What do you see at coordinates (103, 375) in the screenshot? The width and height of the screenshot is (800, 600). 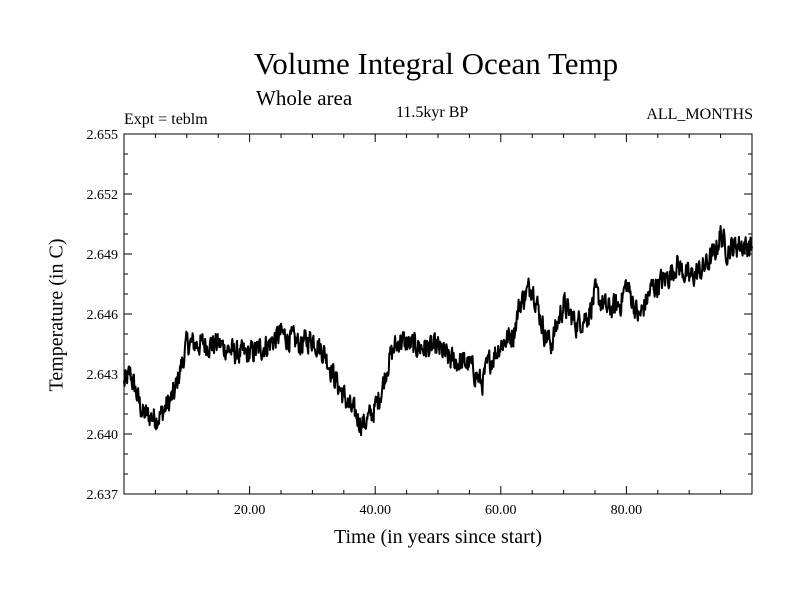 I see `y-tick-label: 2.643` at bounding box center [103, 375].